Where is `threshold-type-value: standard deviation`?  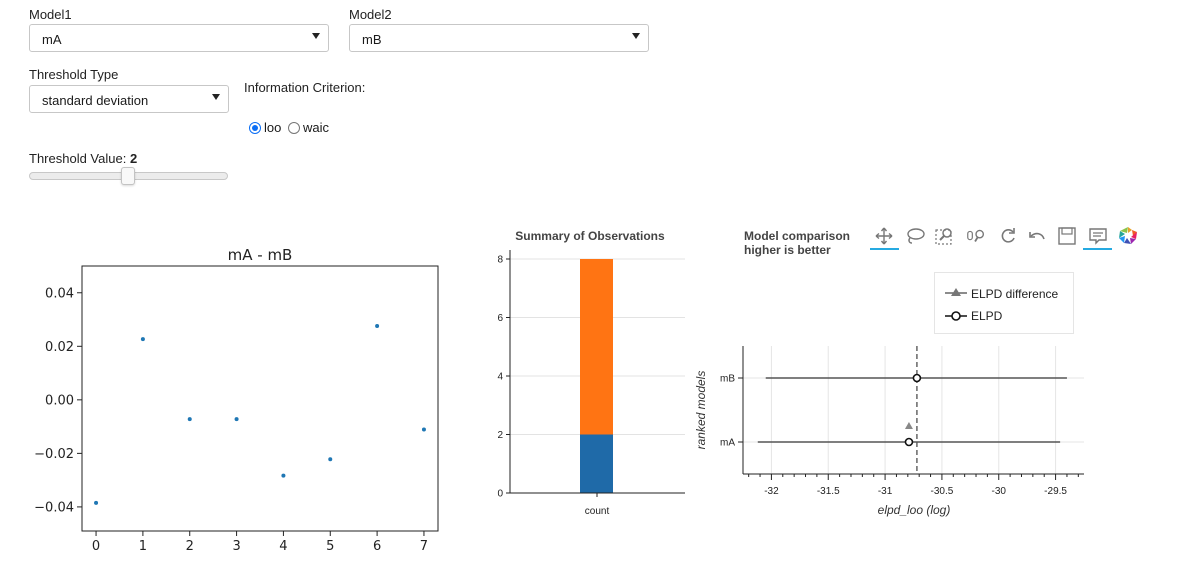
threshold-type-value: standard deviation is located at coordinates (95, 100).